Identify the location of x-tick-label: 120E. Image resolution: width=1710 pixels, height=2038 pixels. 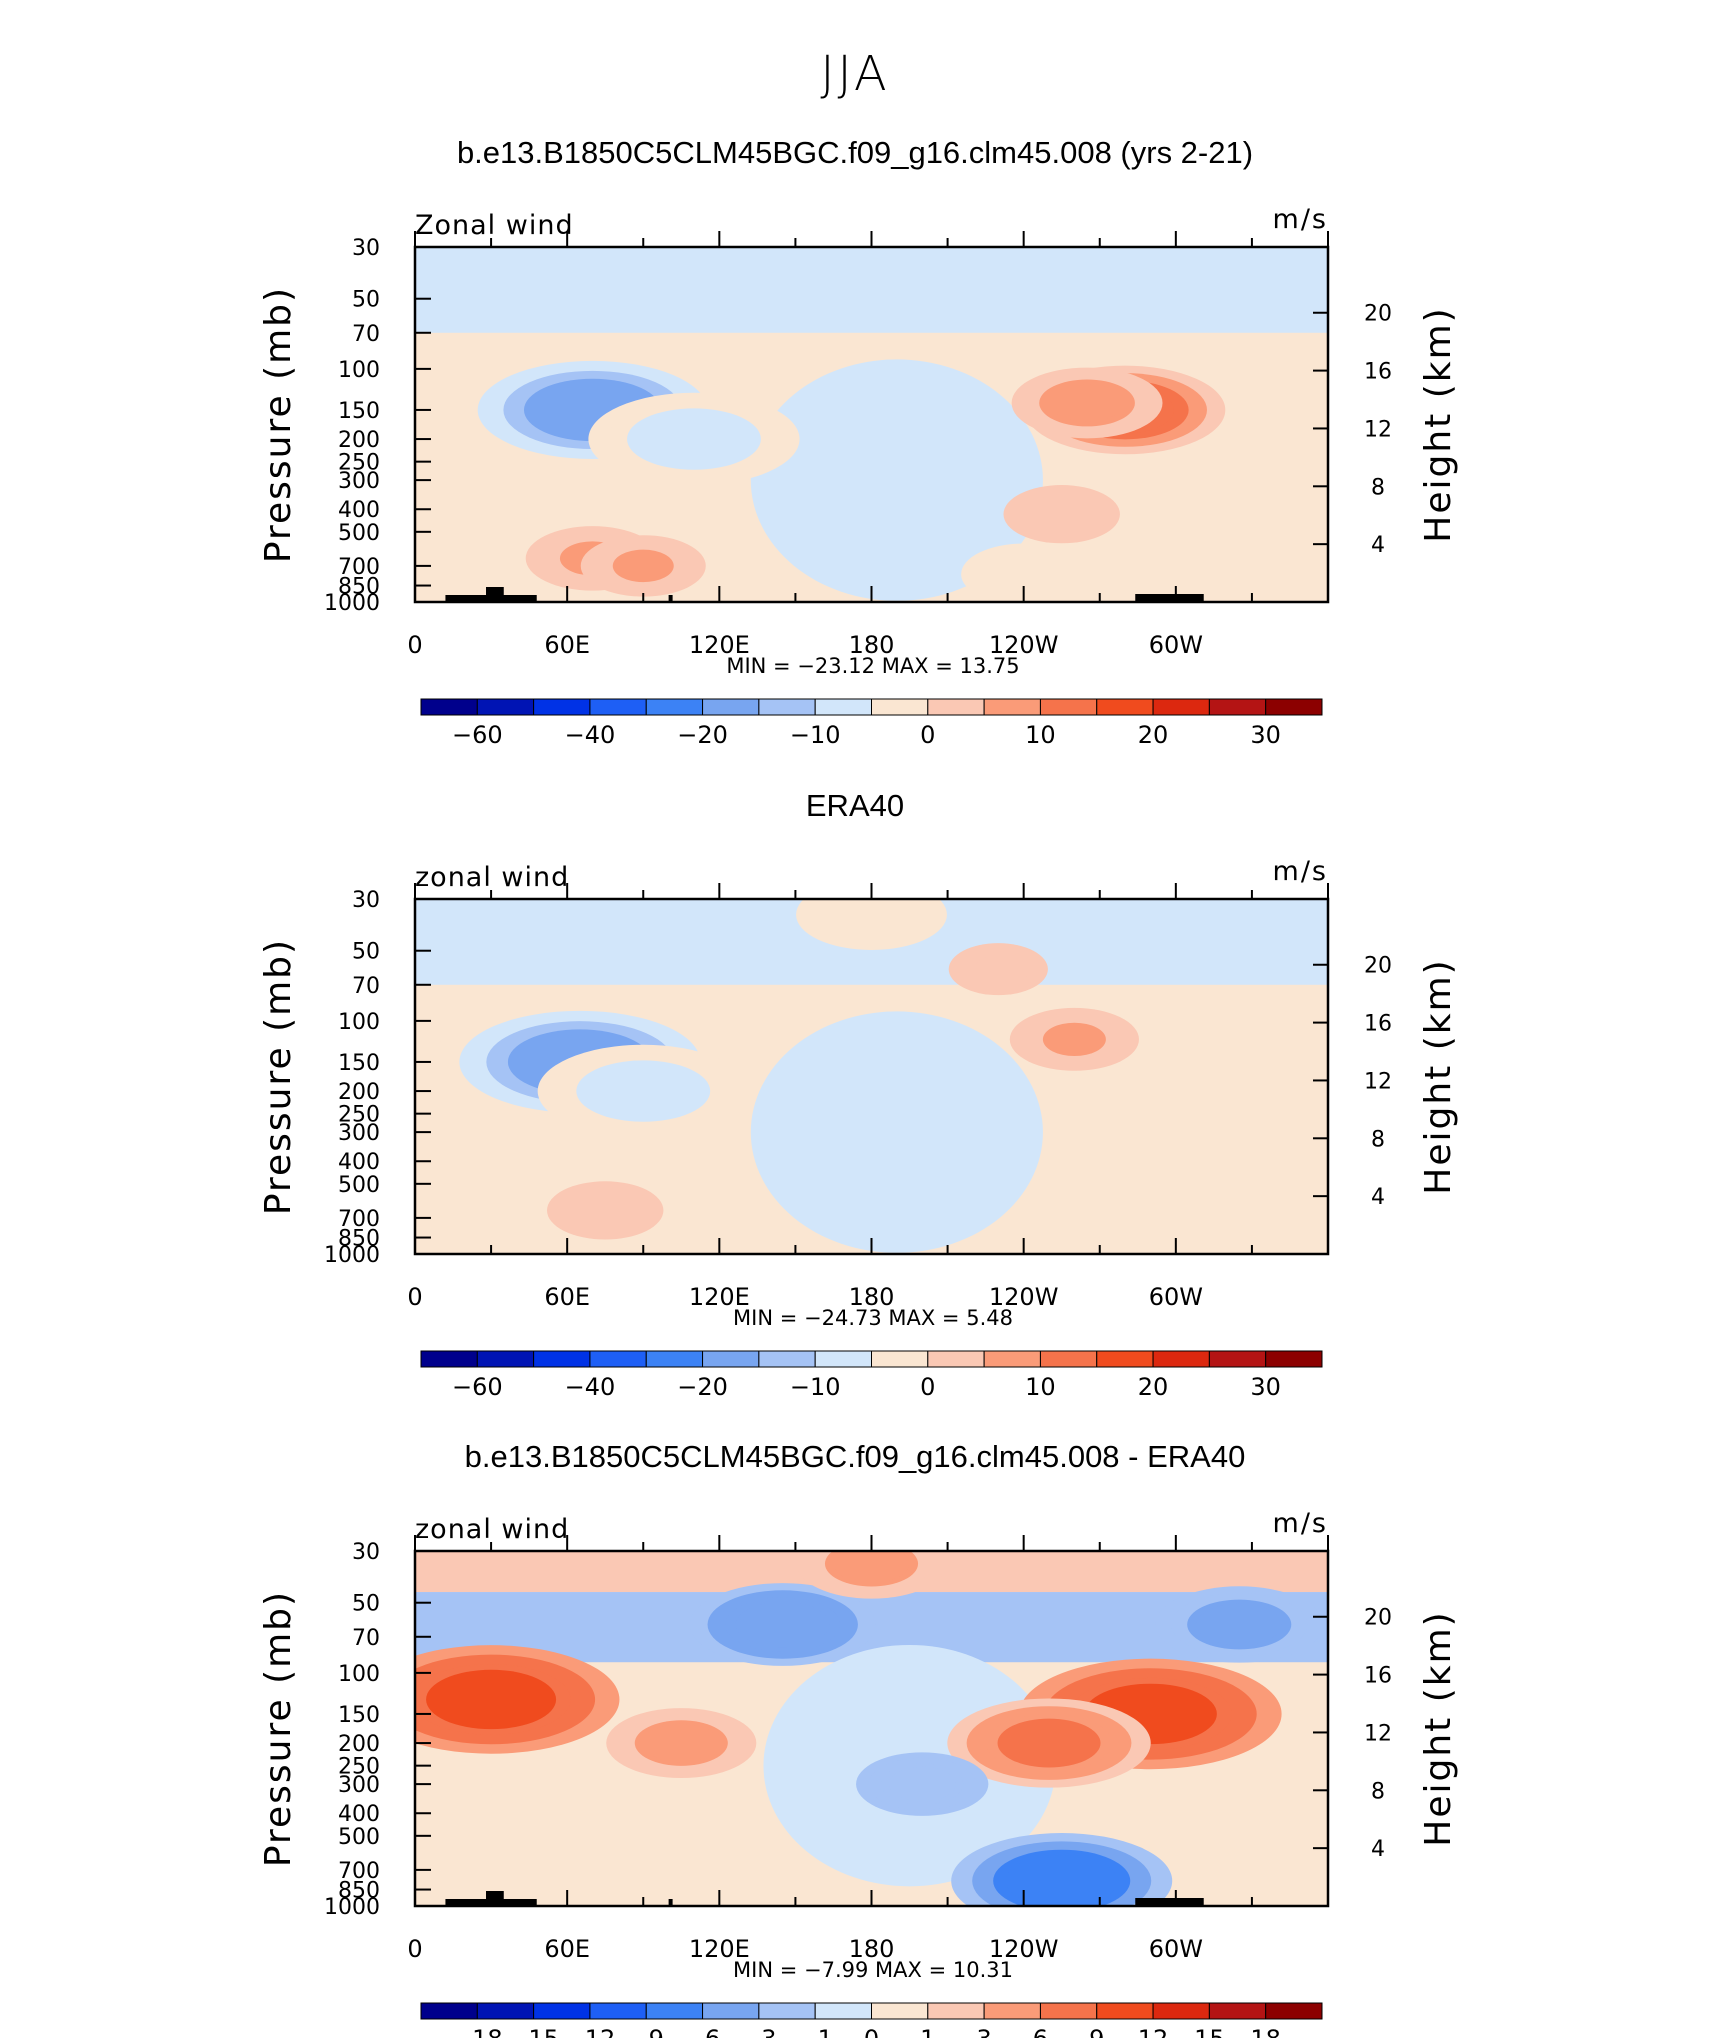
(719, 1297).